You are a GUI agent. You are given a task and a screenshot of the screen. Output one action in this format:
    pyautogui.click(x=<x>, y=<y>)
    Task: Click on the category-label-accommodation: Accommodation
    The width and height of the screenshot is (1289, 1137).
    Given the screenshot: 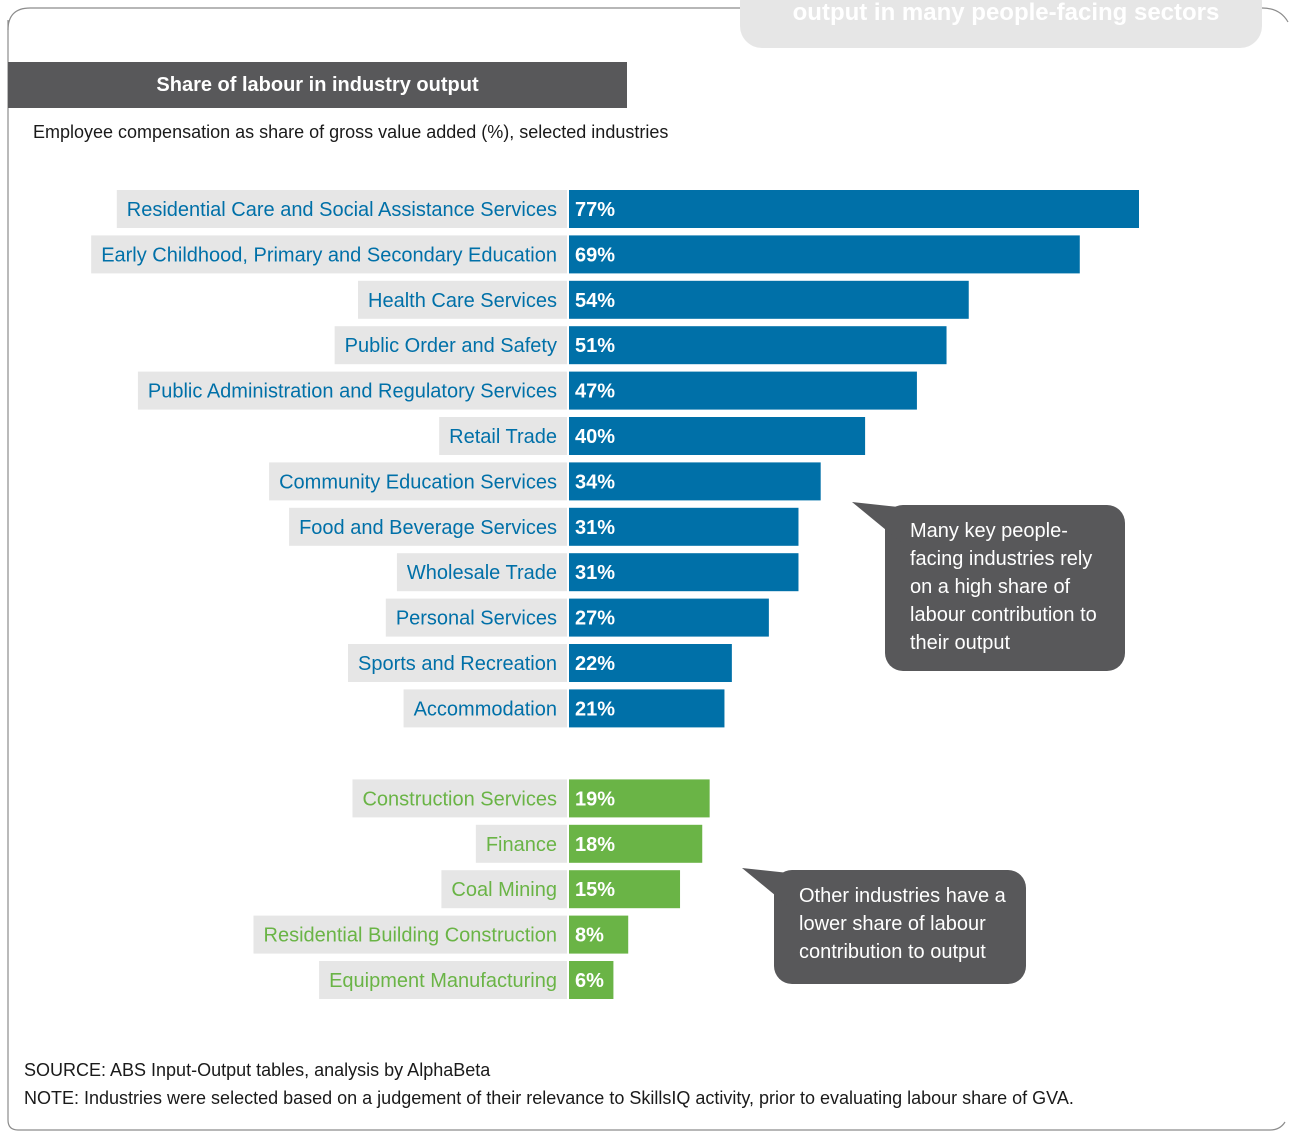 What is the action you would take?
    pyautogui.click(x=485, y=709)
    